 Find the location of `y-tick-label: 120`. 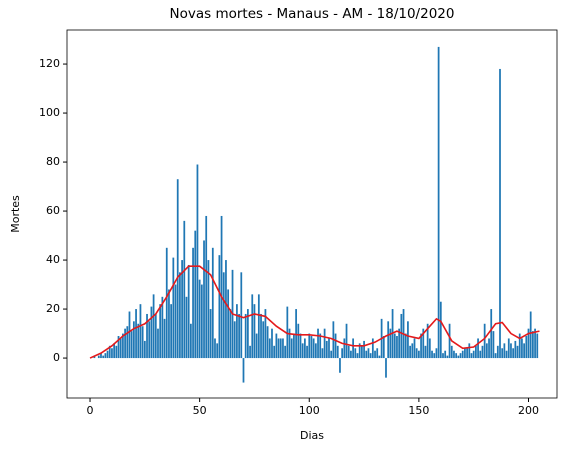

y-tick-label: 120 is located at coordinates (49, 63).